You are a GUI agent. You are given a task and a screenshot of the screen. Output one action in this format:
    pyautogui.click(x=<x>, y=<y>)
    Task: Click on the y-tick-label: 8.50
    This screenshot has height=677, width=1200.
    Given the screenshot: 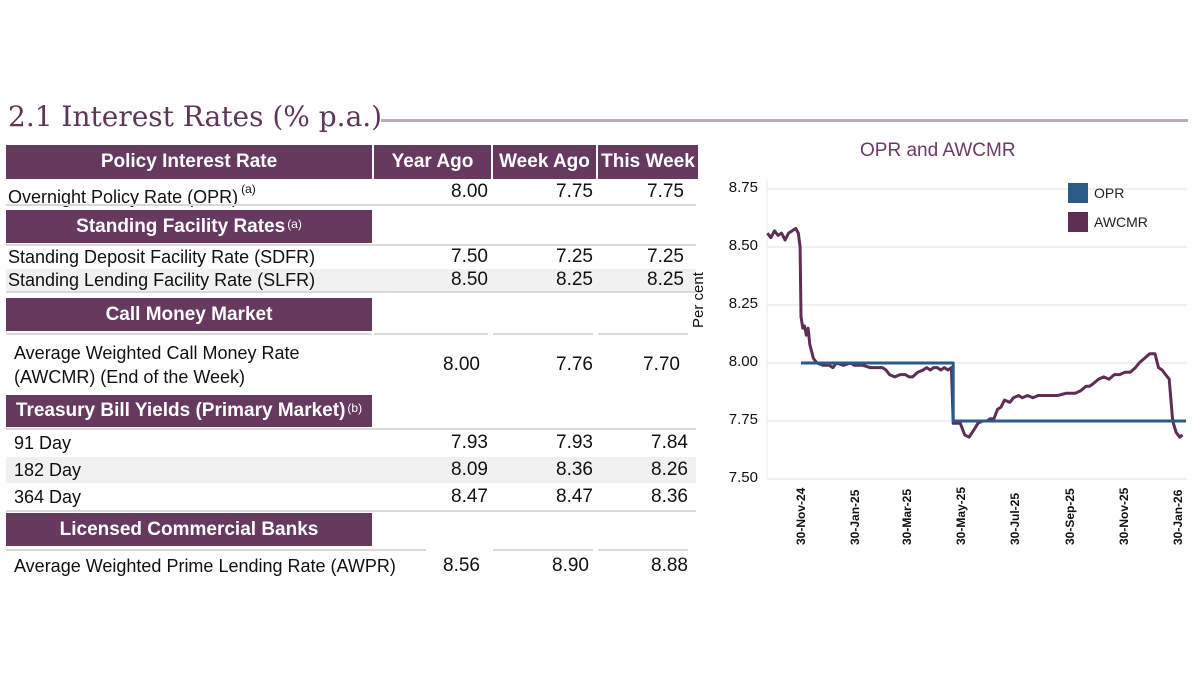 What is the action you would take?
    pyautogui.click(x=743, y=245)
    